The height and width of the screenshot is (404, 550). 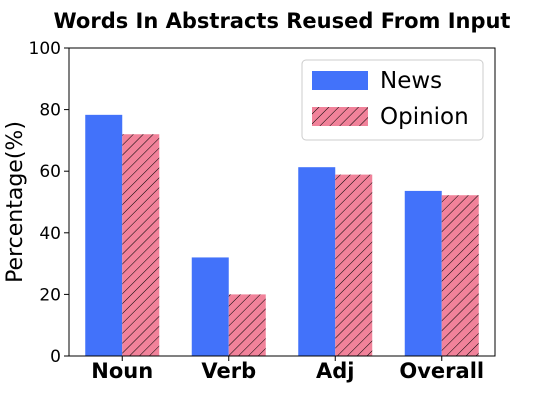 What do you see at coordinates (122, 371) in the screenshot?
I see `x-tick-label-noun: Noun` at bounding box center [122, 371].